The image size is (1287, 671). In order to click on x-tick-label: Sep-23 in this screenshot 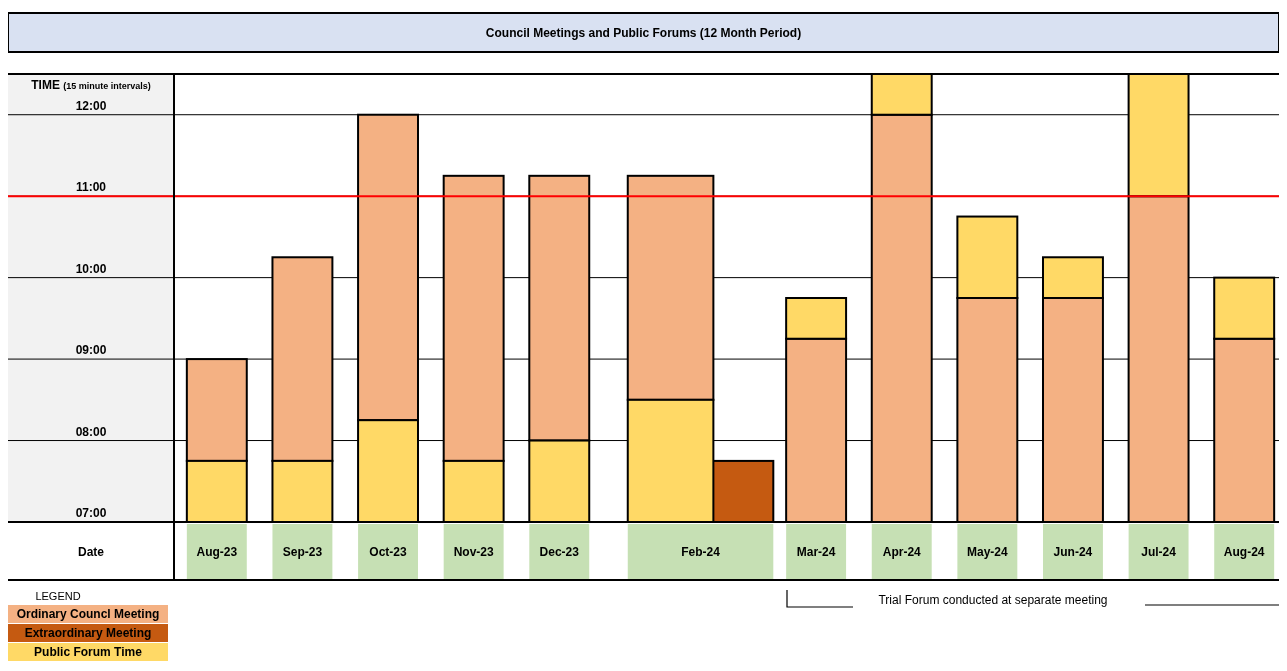, I will do `click(302, 552)`.